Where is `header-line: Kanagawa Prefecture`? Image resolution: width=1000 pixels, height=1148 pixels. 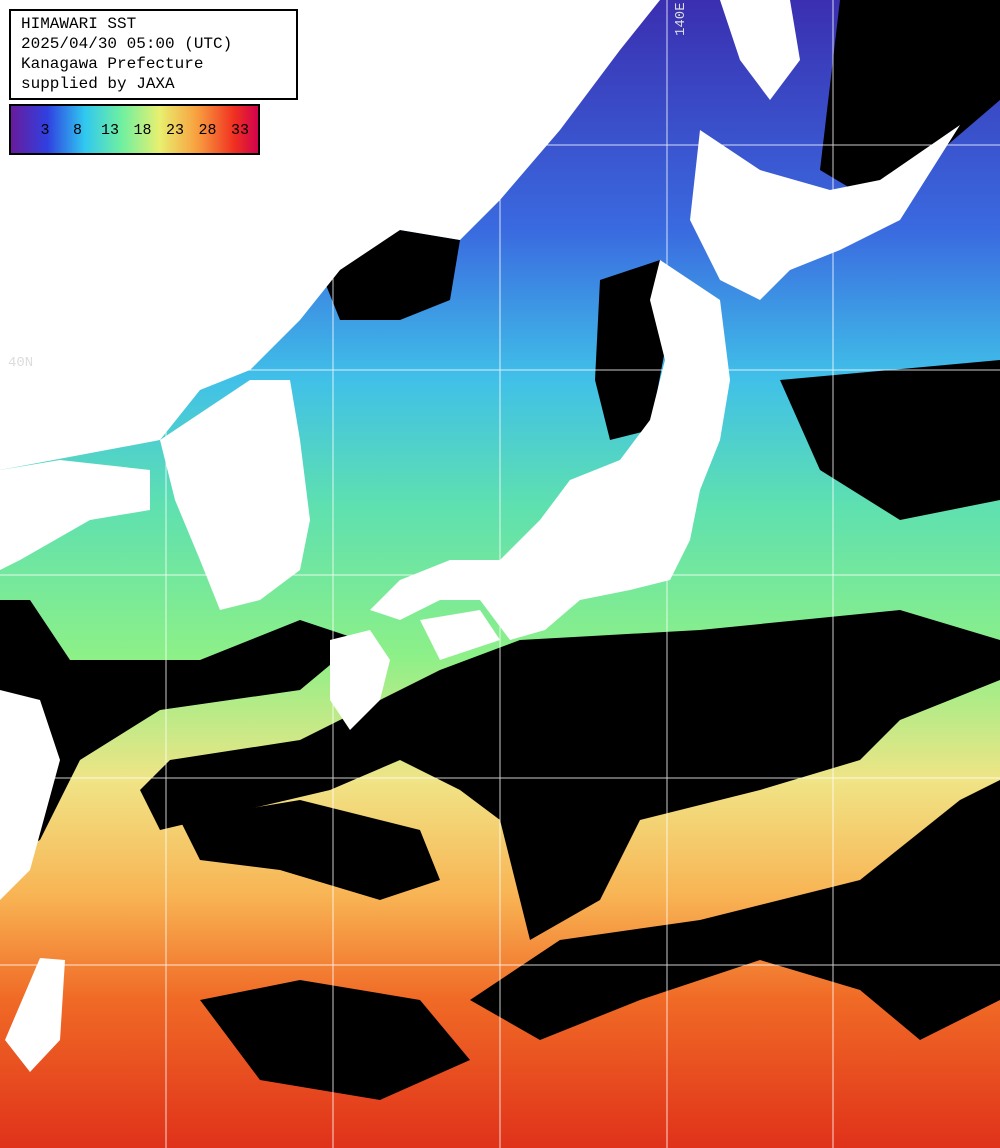 header-line: Kanagawa Prefecture is located at coordinates (112, 64).